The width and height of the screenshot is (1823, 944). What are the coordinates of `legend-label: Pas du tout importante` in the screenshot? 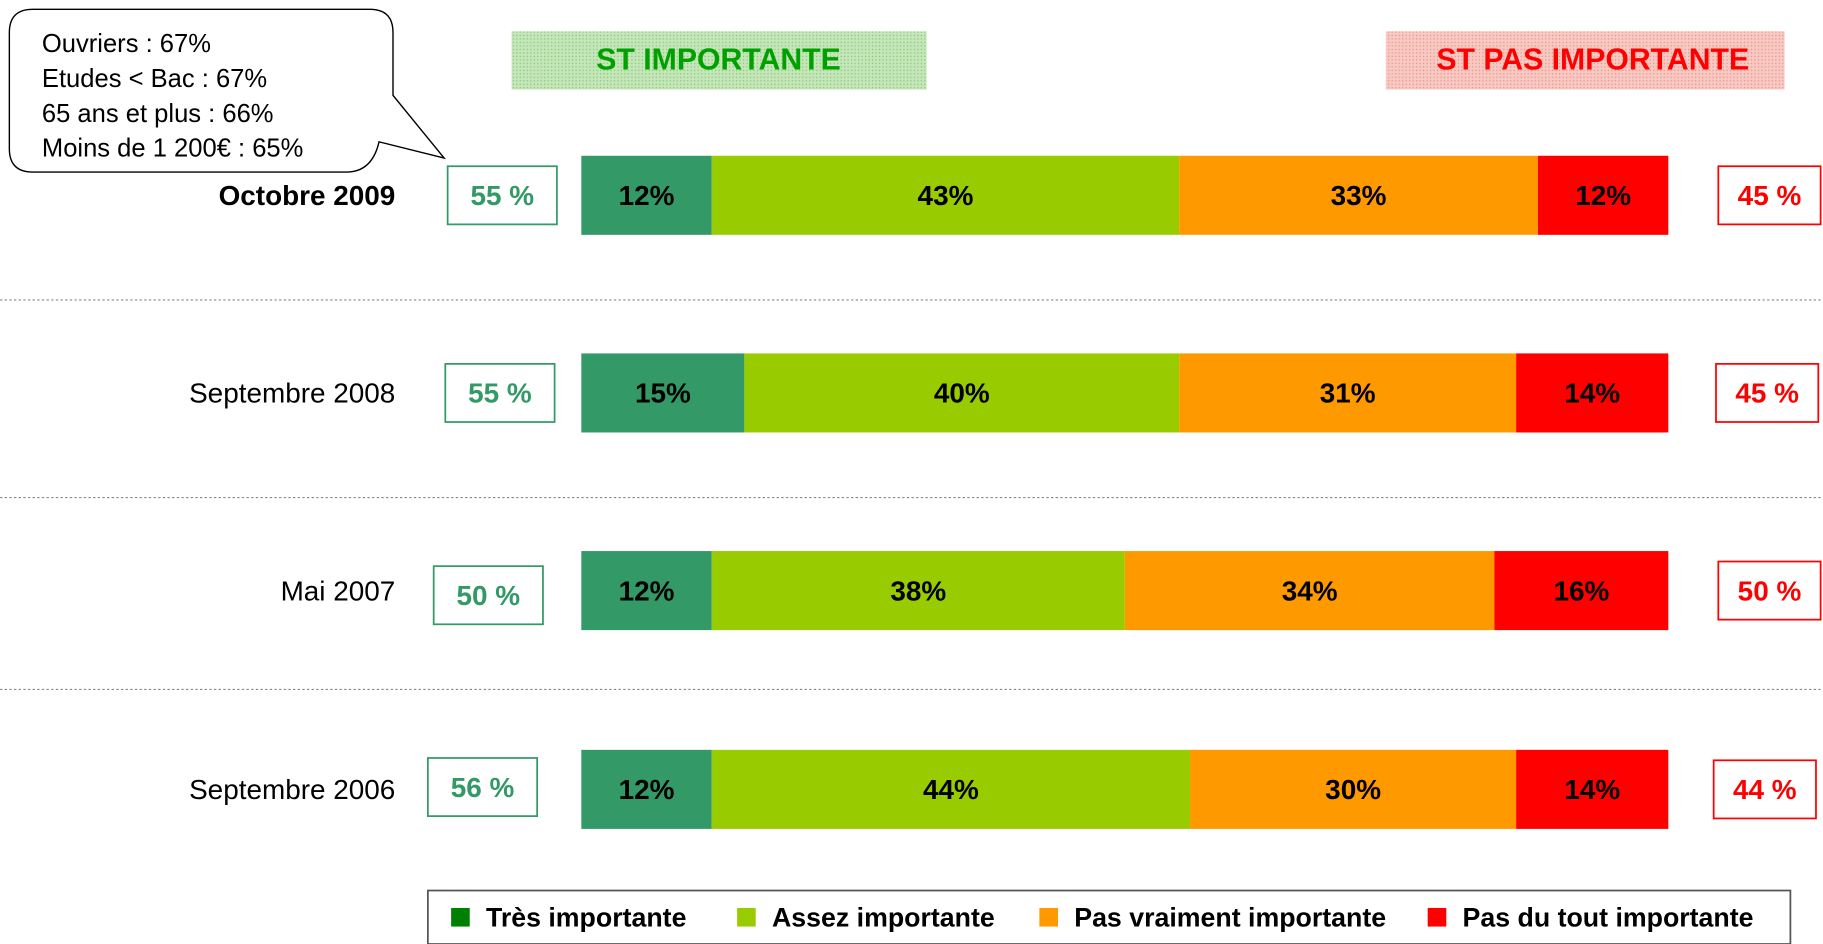 It's located at (1608, 918).